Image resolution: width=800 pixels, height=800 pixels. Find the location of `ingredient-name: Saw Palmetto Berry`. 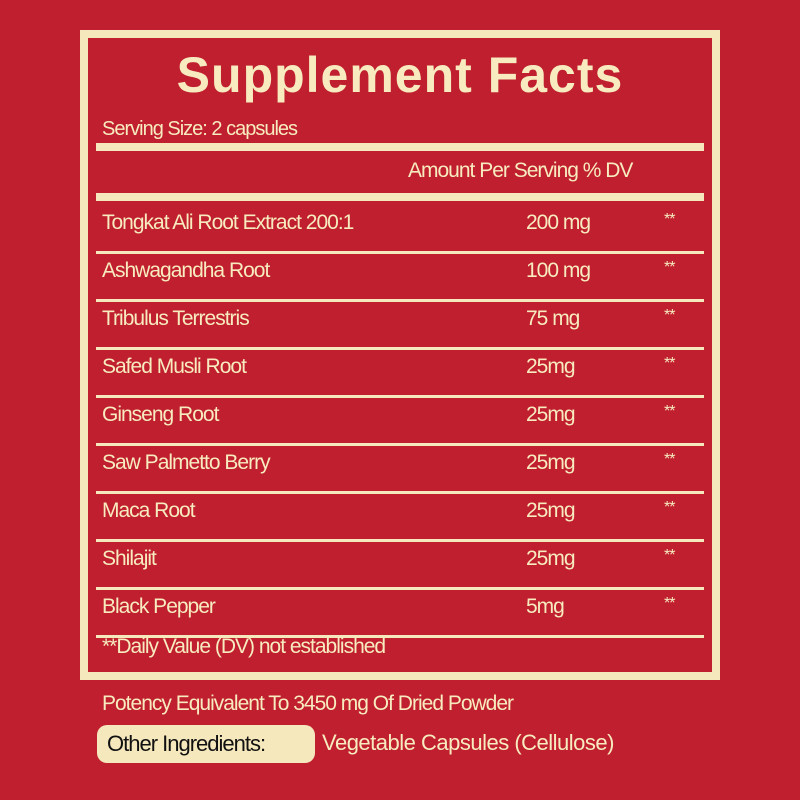

ingredient-name: Saw Palmetto Berry is located at coordinates (186, 462).